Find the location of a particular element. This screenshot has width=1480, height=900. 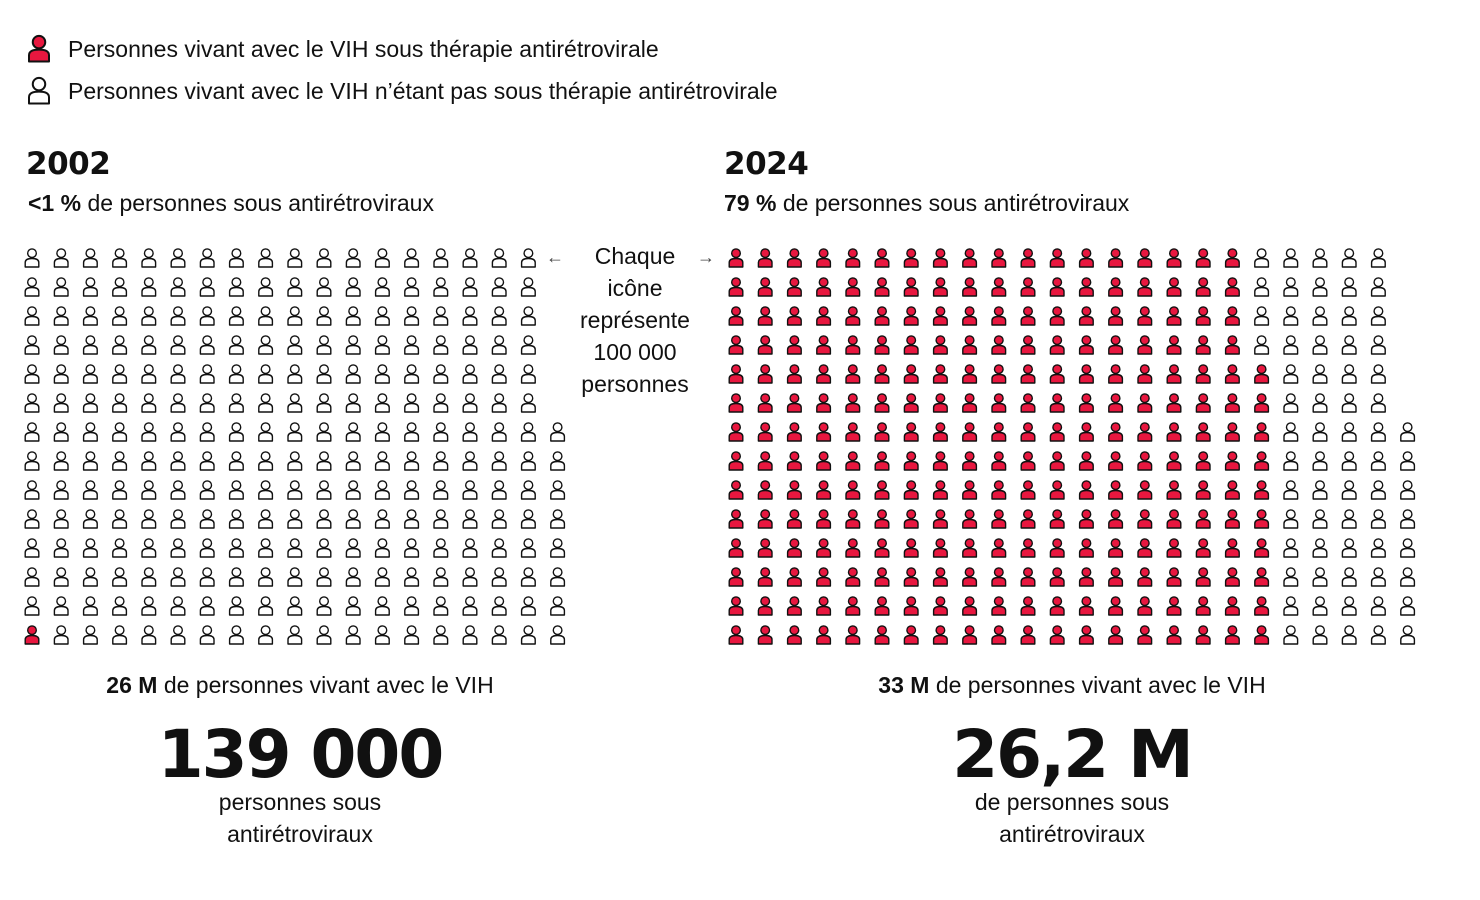

caption-line: de personnes sous is located at coordinates (1072, 802).